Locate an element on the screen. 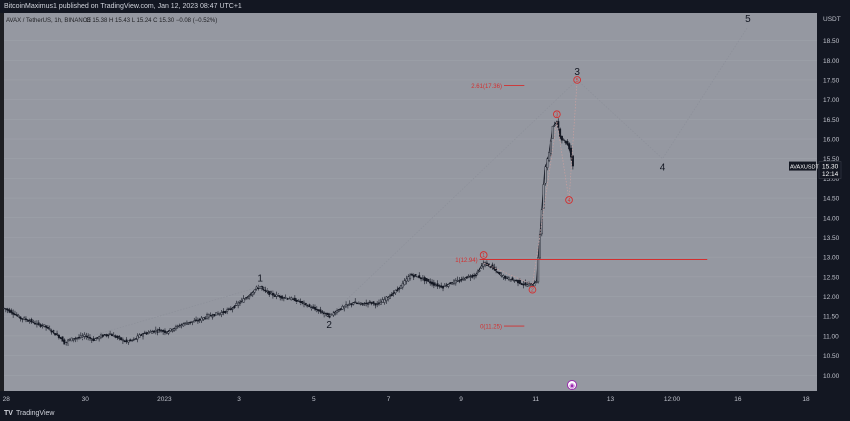 This screenshot has width=850, height=421. price-axis is located at coordinates (833, 210).